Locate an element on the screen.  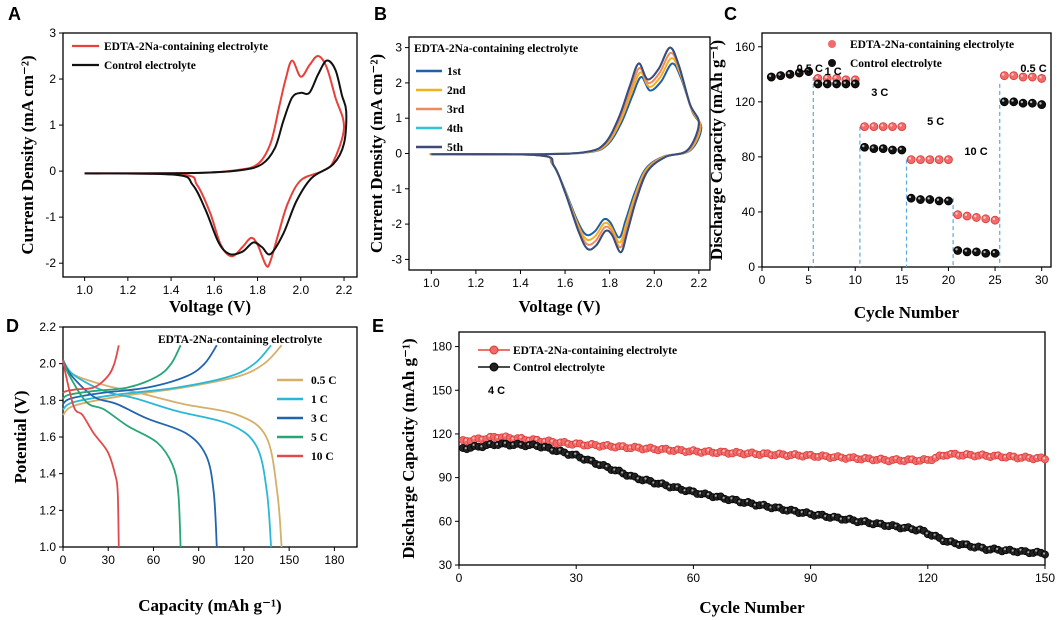
cv-cycle-1st is located at coordinates (566, 150).